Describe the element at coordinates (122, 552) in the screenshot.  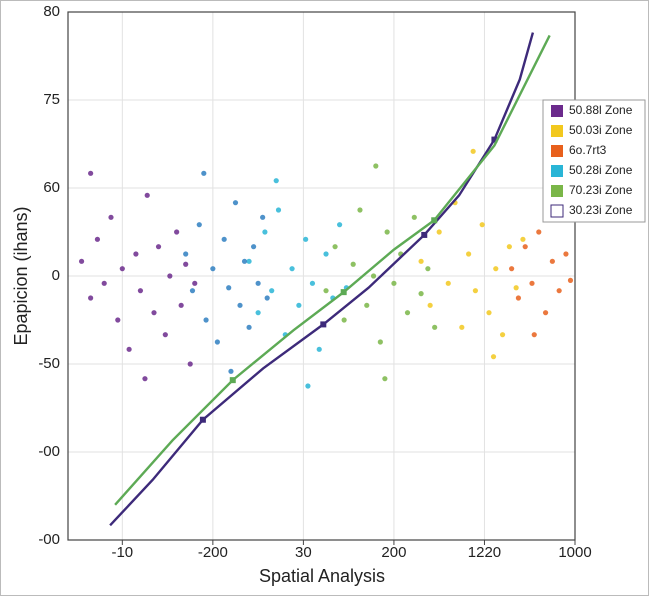
I see `x-tick-label: -10` at that location.